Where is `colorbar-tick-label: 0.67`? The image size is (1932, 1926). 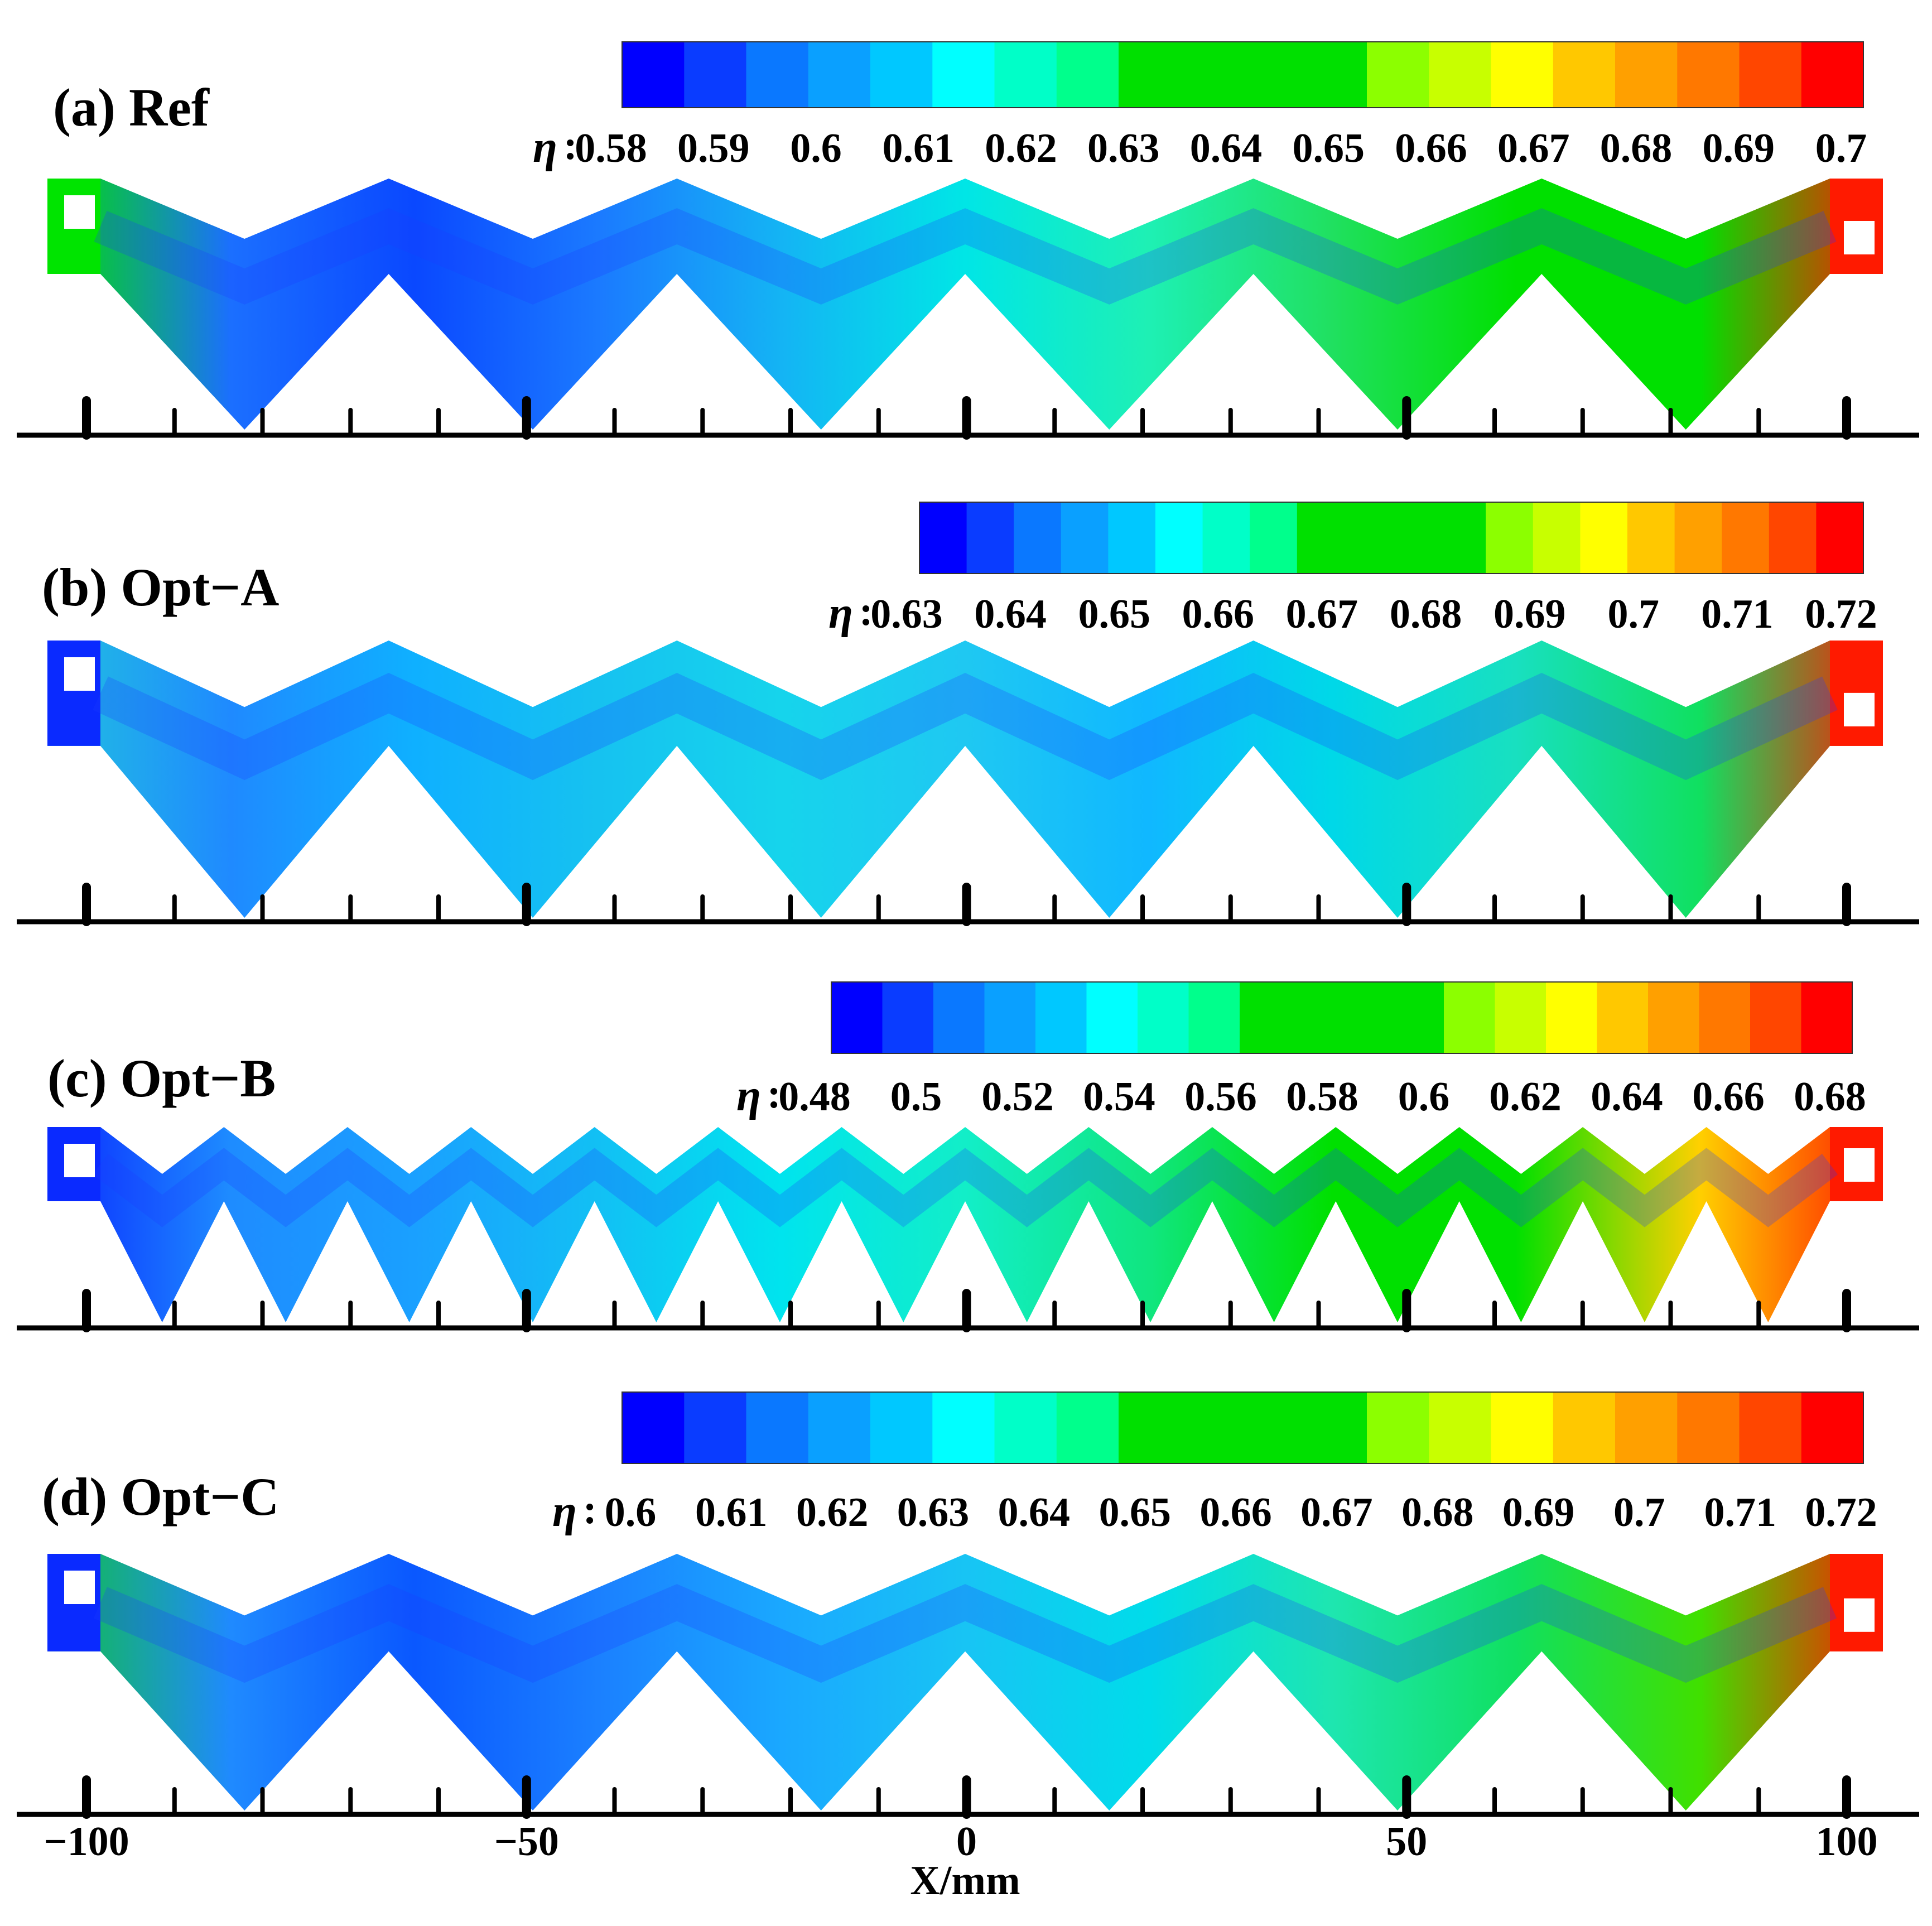
colorbar-tick-label: 0.67 is located at coordinates (1533, 148).